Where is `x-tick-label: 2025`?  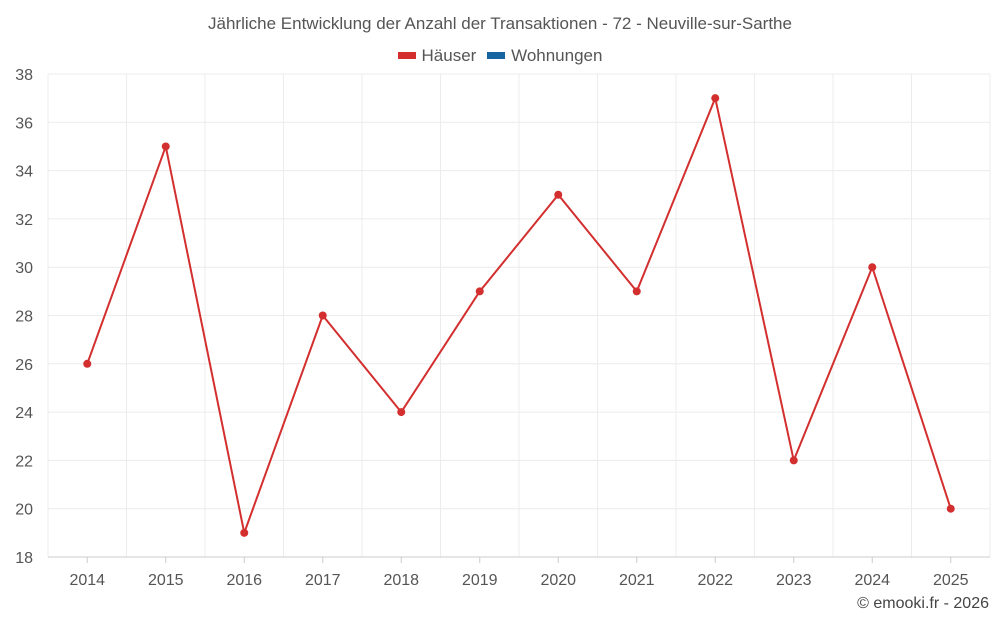 x-tick-label: 2025 is located at coordinates (951, 580).